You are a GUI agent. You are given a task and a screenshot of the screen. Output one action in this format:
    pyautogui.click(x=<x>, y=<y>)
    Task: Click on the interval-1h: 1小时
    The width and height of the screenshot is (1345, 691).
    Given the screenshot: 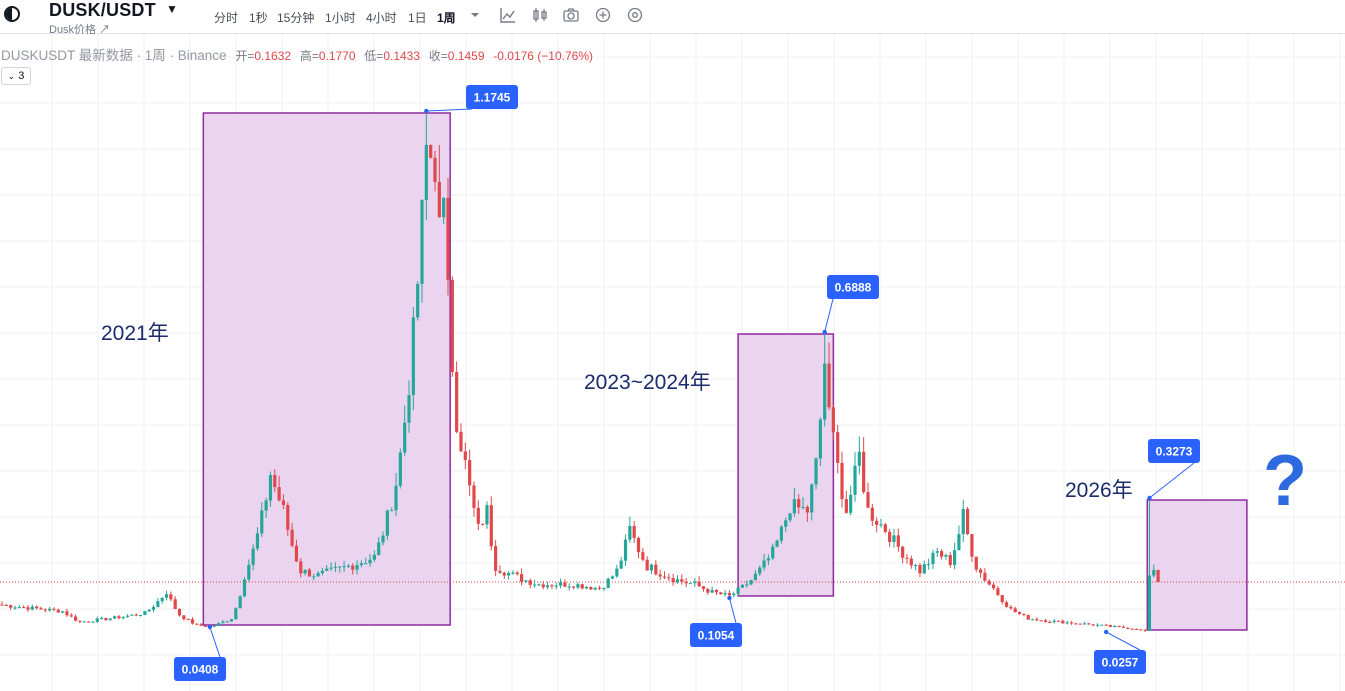 What is the action you would take?
    pyautogui.click(x=340, y=18)
    